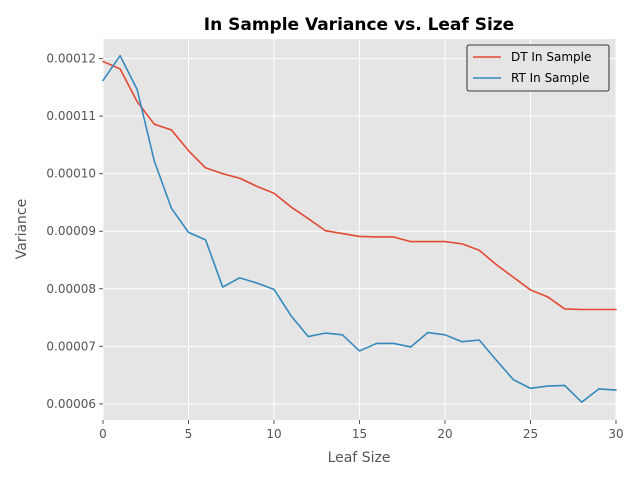 The image size is (640, 480). What do you see at coordinates (359, 25) in the screenshot?
I see `chart-title: In Sample Variance vs. Leaf Size` at bounding box center [359, 25].